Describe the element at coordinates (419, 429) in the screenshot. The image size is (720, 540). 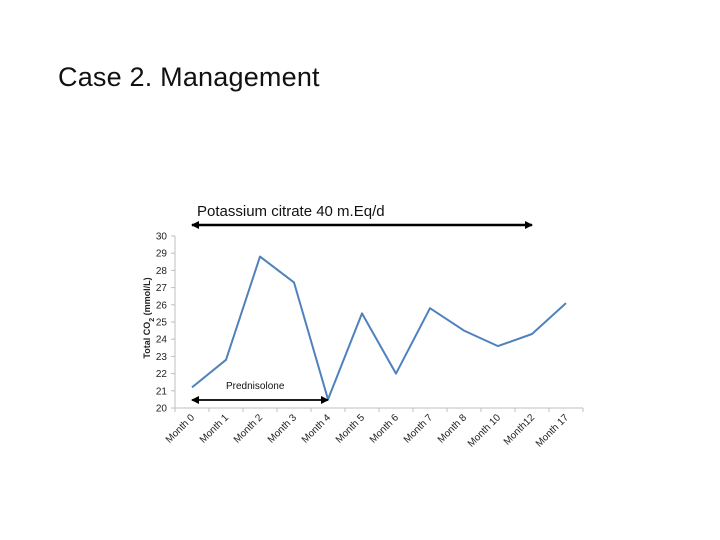
I see `x-tick-label: Month 7` at that location.